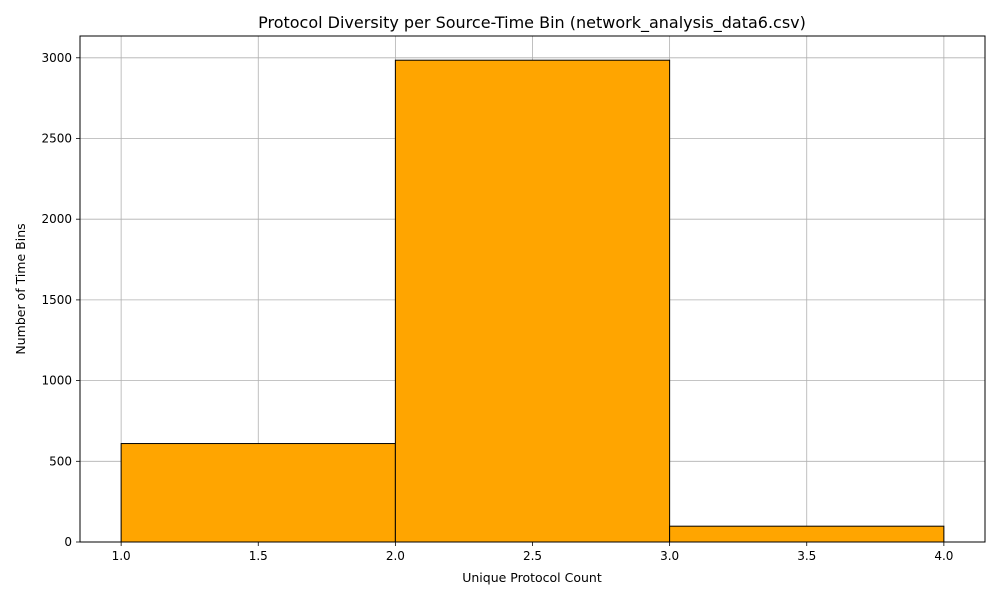 The width and height of the screenshot is (1000, 600). Describe the element at coordinates (532, 556) in the screenshot. I see `x-tick-label: 2.5` at that location.